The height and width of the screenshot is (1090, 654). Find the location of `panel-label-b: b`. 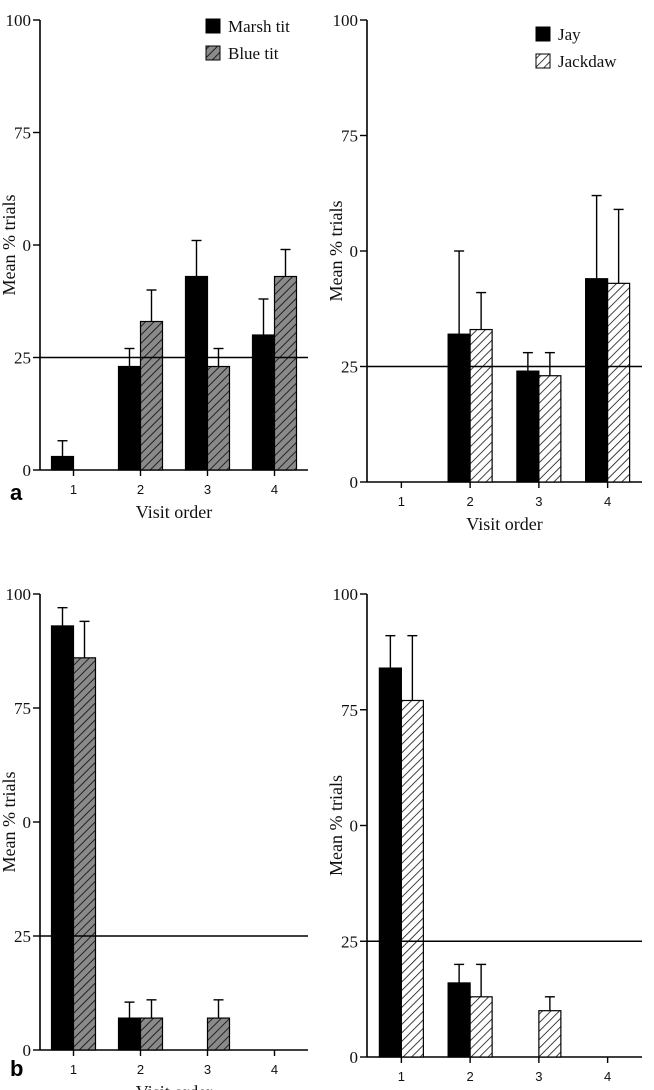

panel-label-b: b is located at coordinates (16, 1068).